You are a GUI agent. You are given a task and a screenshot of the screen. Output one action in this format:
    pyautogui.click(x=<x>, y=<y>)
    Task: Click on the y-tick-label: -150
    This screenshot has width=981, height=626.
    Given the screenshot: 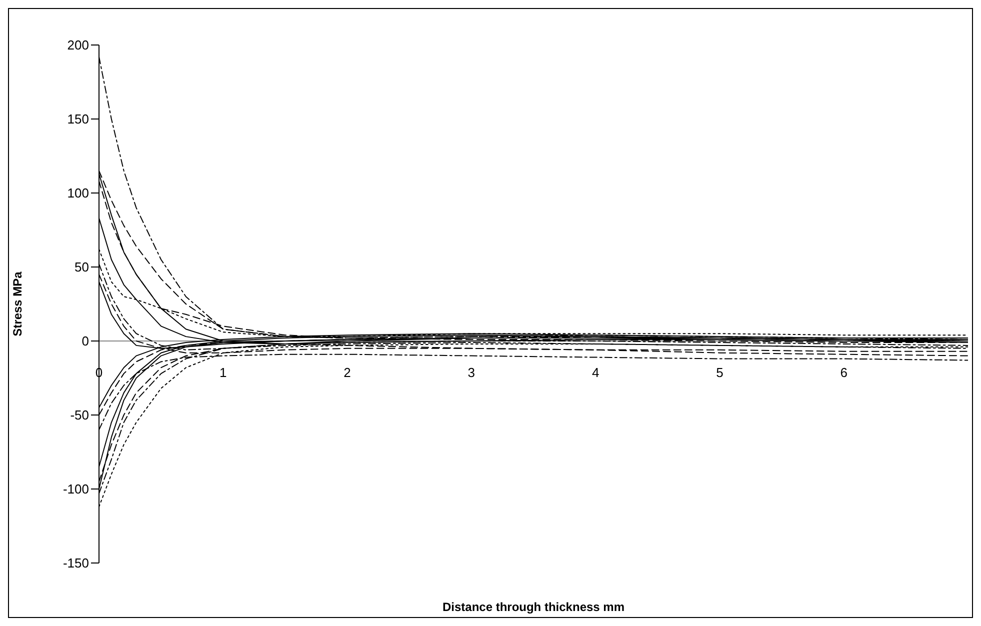 What is the action you would take?
    pyautogui.click(x=75, y=563)
    